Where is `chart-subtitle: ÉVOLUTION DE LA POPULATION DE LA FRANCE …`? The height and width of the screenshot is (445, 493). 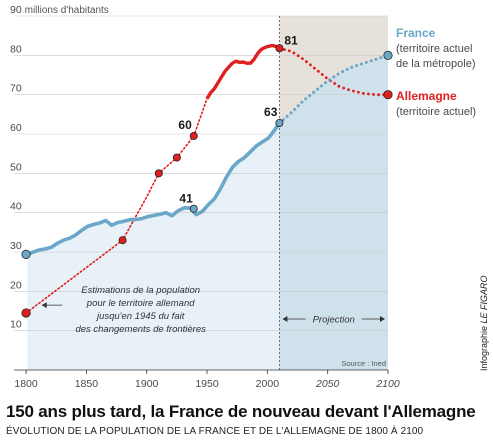
chart-subtitle: ÉVOLUTION DE LA POPULATION DE LA FRANCE … is located at coordinates (215, 431).